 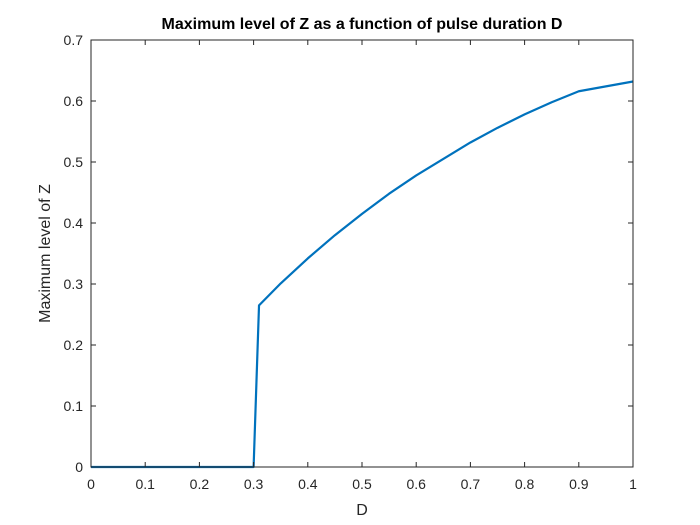 What do you see at coordinates (91, 484) in the screenshot?
I see `x-tick-label: 0` at bounding box center [91, 484].